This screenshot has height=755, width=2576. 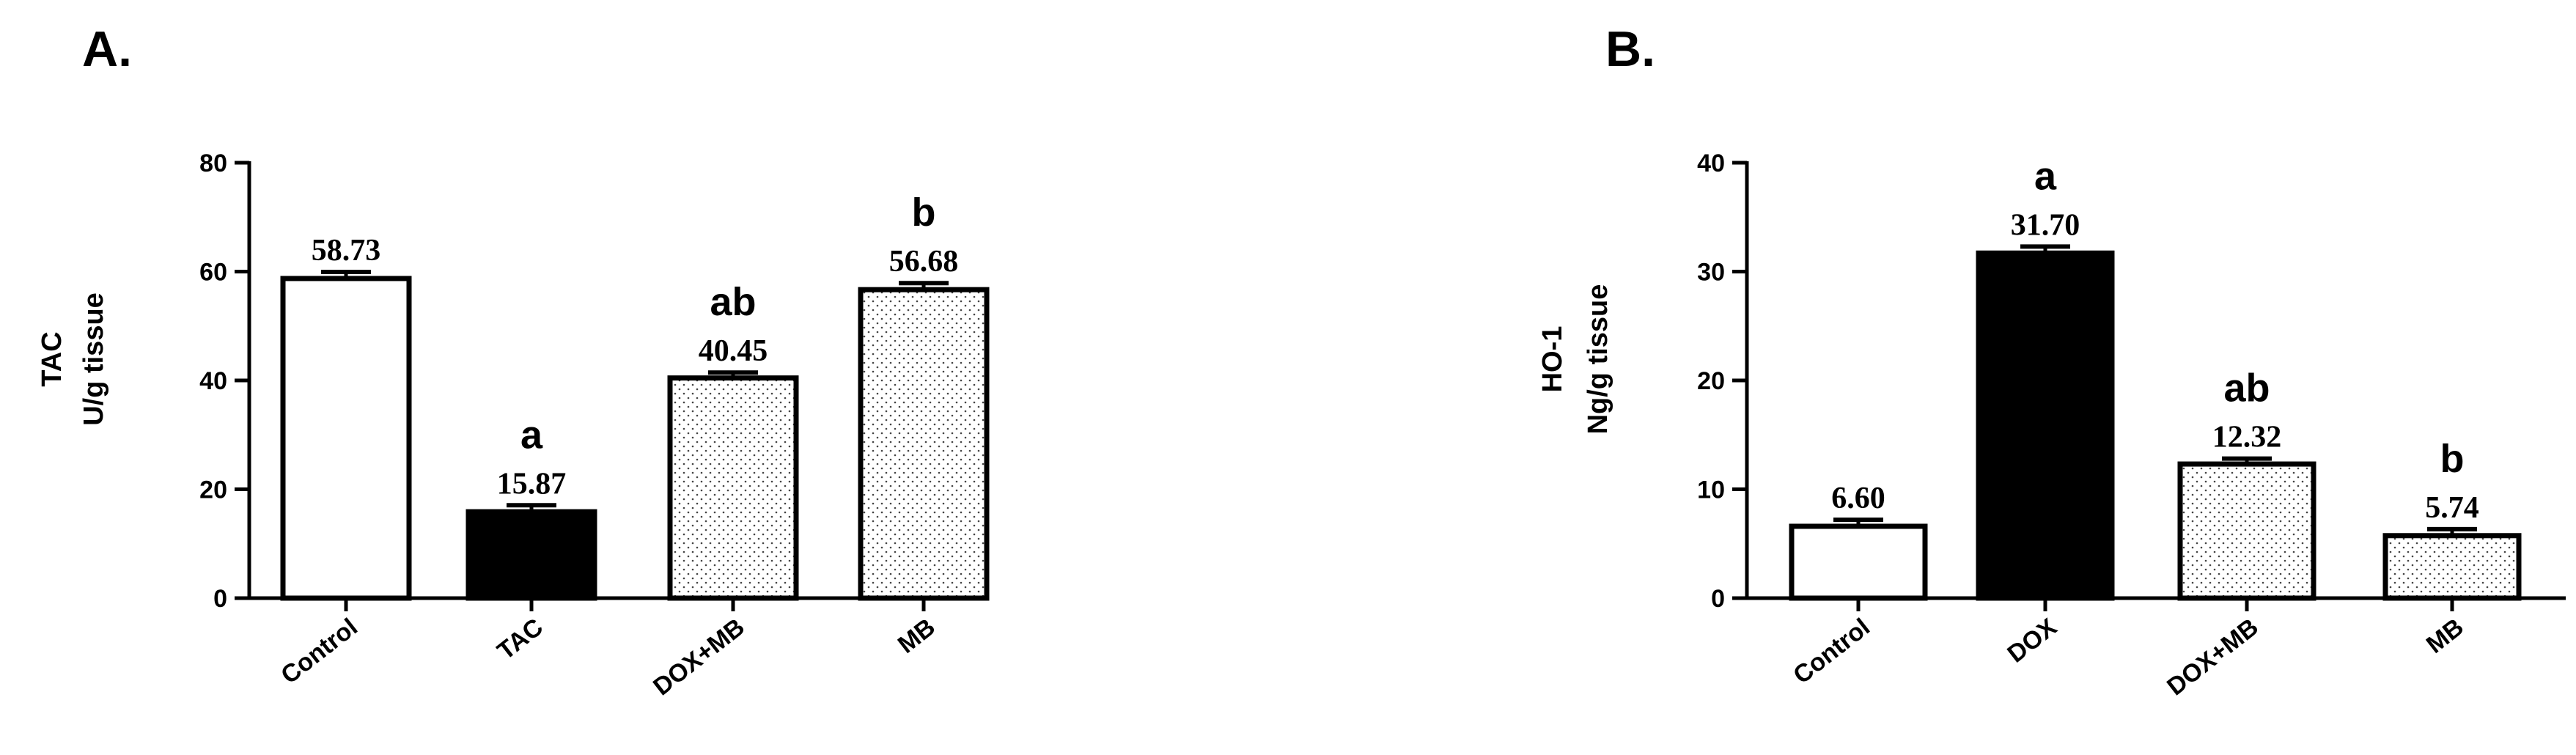 What do you see at coordinates (532, 484) in the screenshot?
I see `data-label: 15.87` at bounding box center [532, 484].